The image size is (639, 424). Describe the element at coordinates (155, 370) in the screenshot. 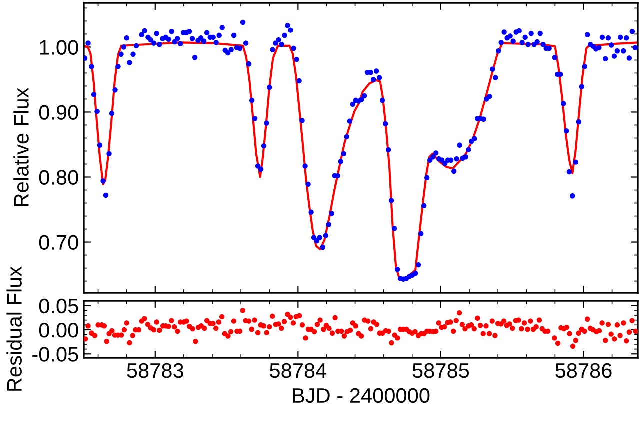

I see `x-tick-label: 58783` at that location.